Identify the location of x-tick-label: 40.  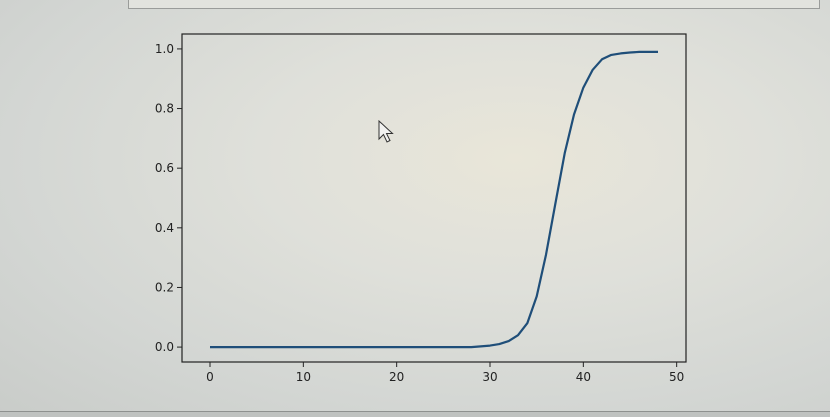
(583, 377).